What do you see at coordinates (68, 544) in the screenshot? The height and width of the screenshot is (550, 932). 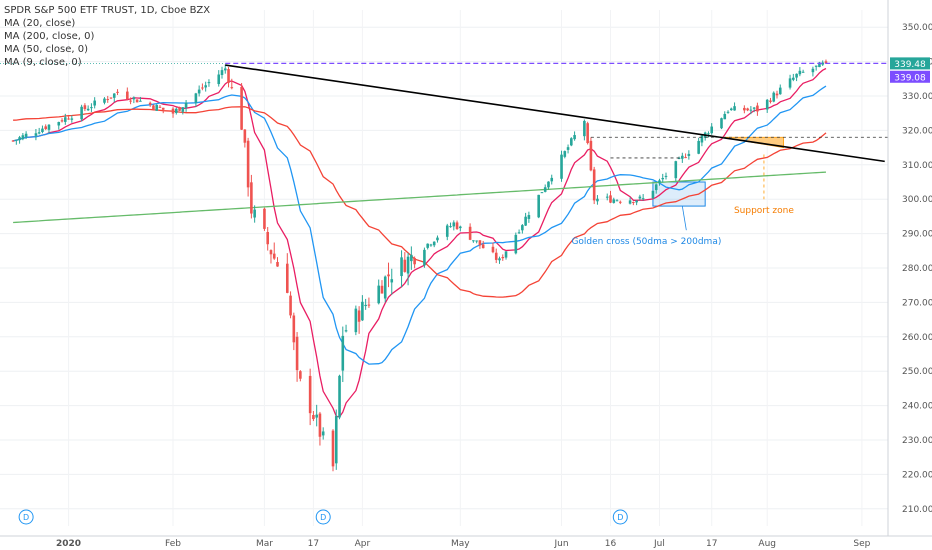 I see `x-tick-label: 2020` at bounding box center [68, 544].